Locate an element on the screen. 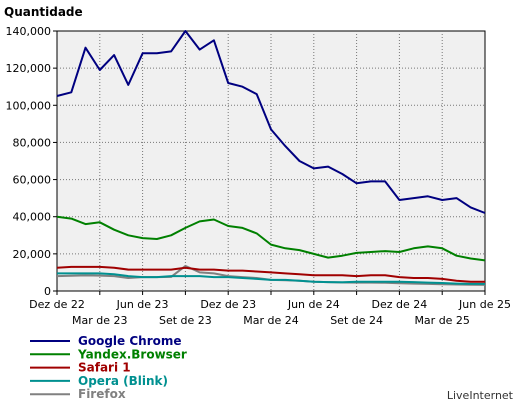 This screenshot has width=520, height=405. x-tick-label: Jun de 25 is located at coordinates (484, 304).